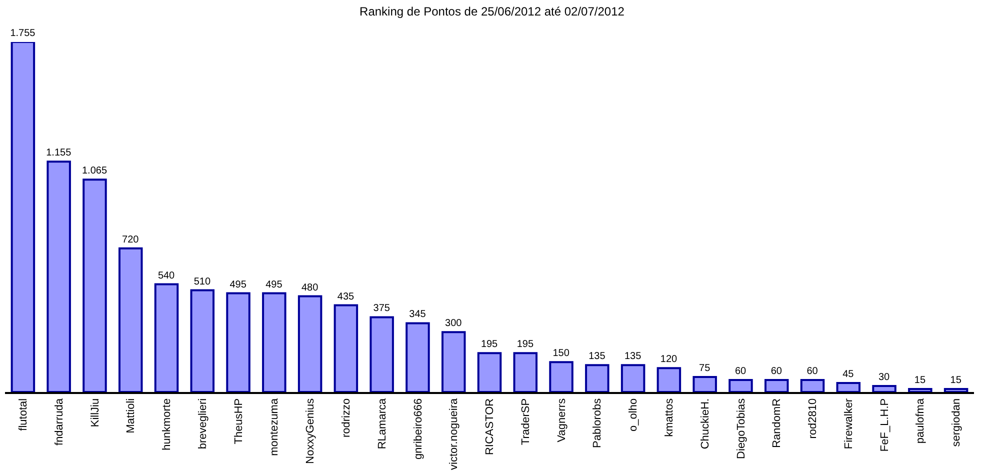  I want to click on x-tick-label: breveglieri, so click(202, 424).